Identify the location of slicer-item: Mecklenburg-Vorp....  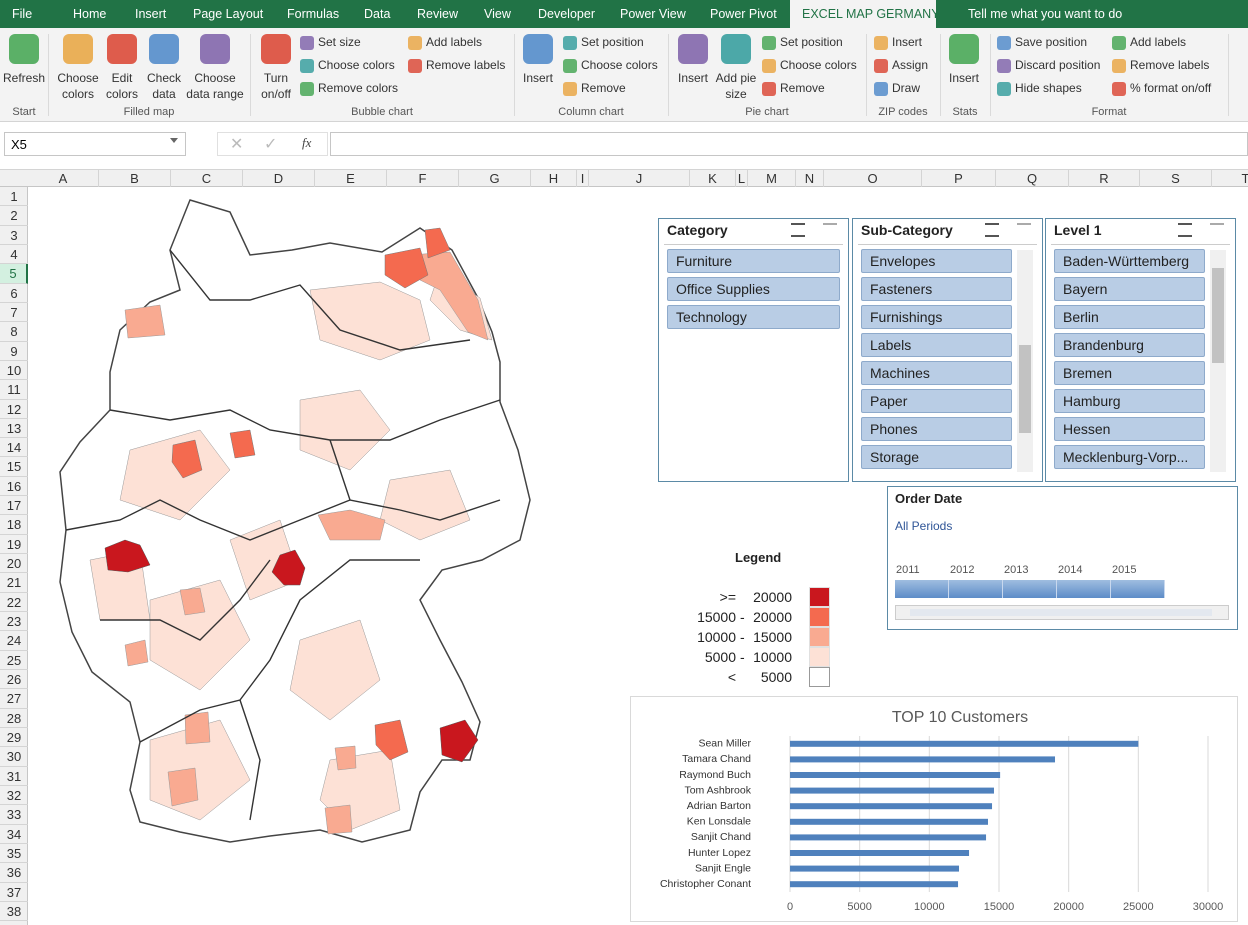
(1129, 457).